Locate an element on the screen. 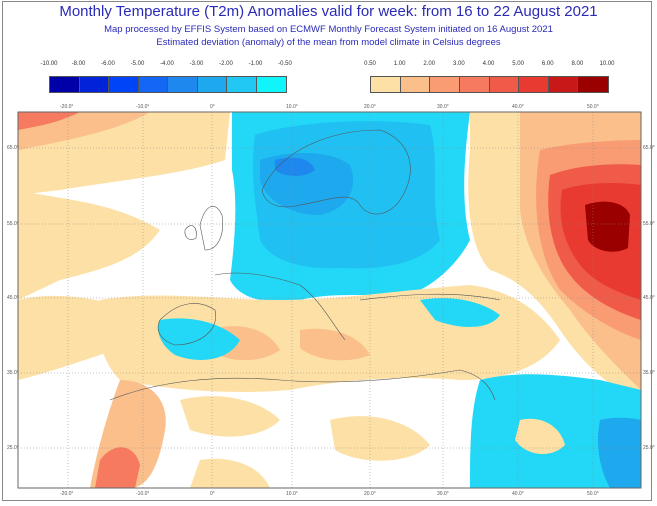  legend-tick-label: 1.00 is located at coordinates (399, 64).